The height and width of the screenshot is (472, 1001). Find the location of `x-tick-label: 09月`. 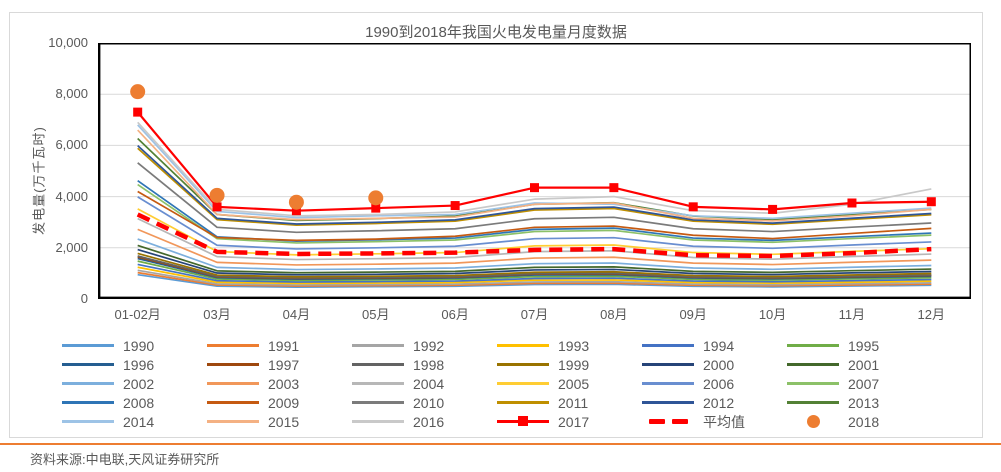

x-tick-label: 09月 is located at coordinates (693, 314).